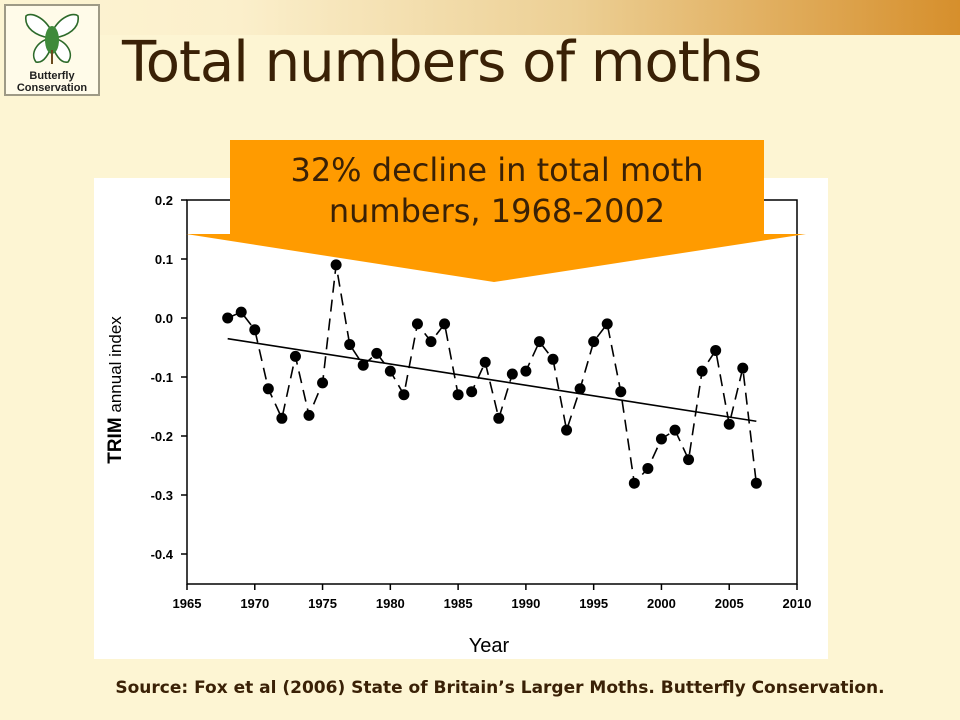  Describe the element at coordinates (164, 259) in the screenshot. I see `y-tick-label: 0.1` at that location.